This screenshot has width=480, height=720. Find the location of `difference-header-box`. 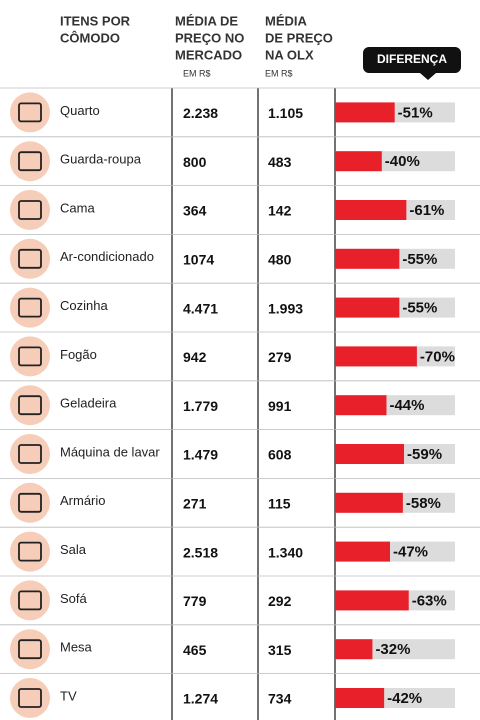

difference-header-box is located at coordinates (412, 60).